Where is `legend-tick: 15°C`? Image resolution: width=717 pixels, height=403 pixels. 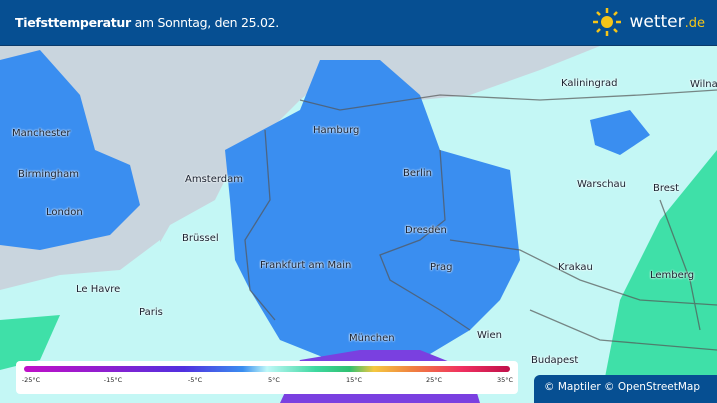 legend-tick: 15°C is located at coordinates (354, 380).